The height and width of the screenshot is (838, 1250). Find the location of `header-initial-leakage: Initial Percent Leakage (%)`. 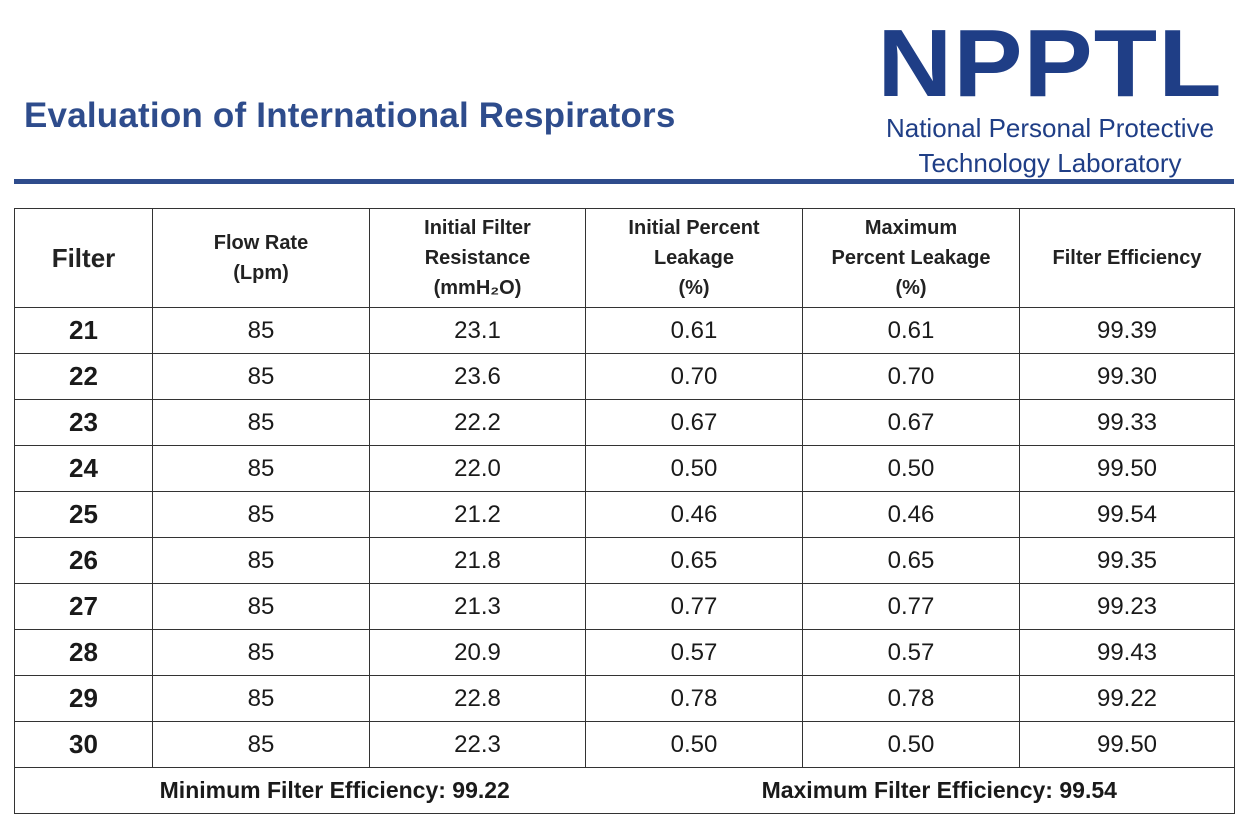

header-initial-leakage: Initial Percent Leakage (%) is located at coordinates (694, 258).